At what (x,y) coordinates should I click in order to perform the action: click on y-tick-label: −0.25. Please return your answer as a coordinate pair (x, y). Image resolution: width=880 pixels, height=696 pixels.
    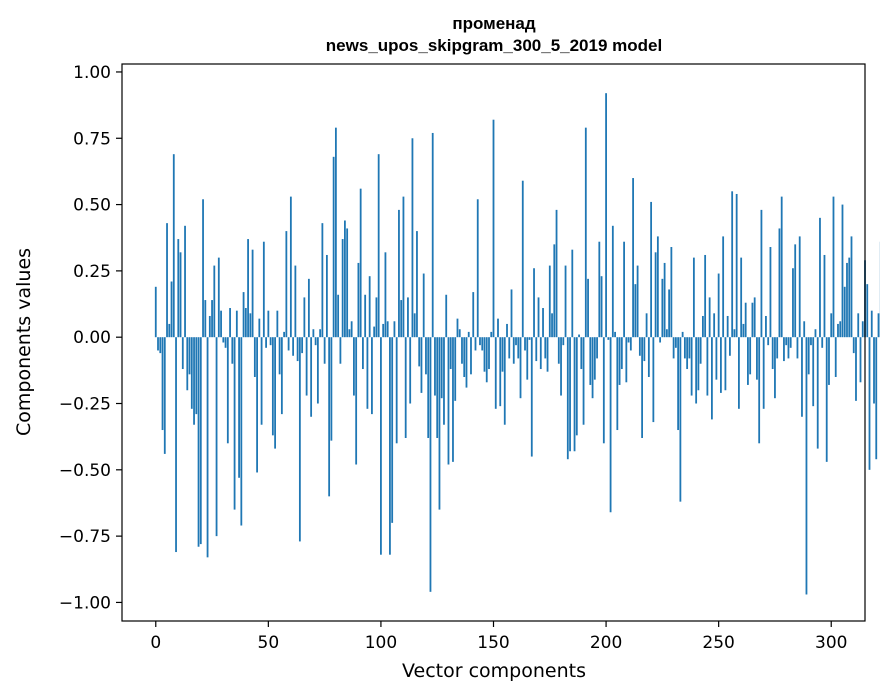
    Looking at the image, I should click on (85, 405).